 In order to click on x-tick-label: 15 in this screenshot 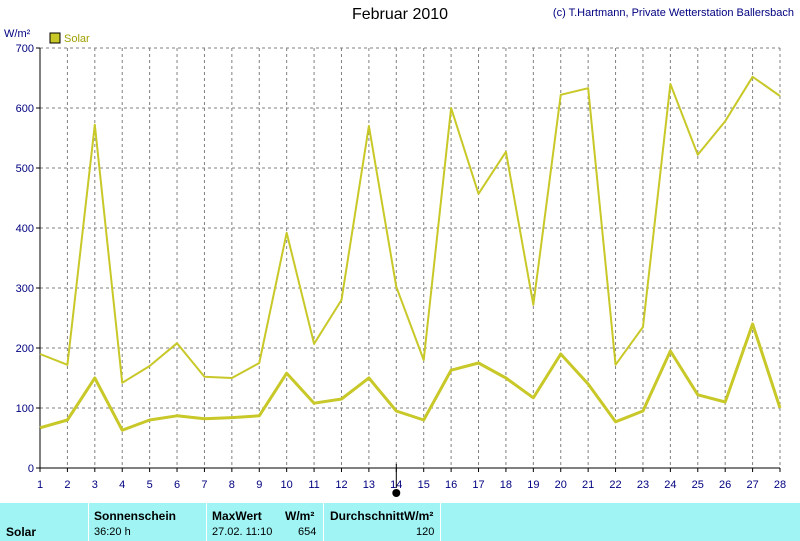, I will do `click(424, 485)`.